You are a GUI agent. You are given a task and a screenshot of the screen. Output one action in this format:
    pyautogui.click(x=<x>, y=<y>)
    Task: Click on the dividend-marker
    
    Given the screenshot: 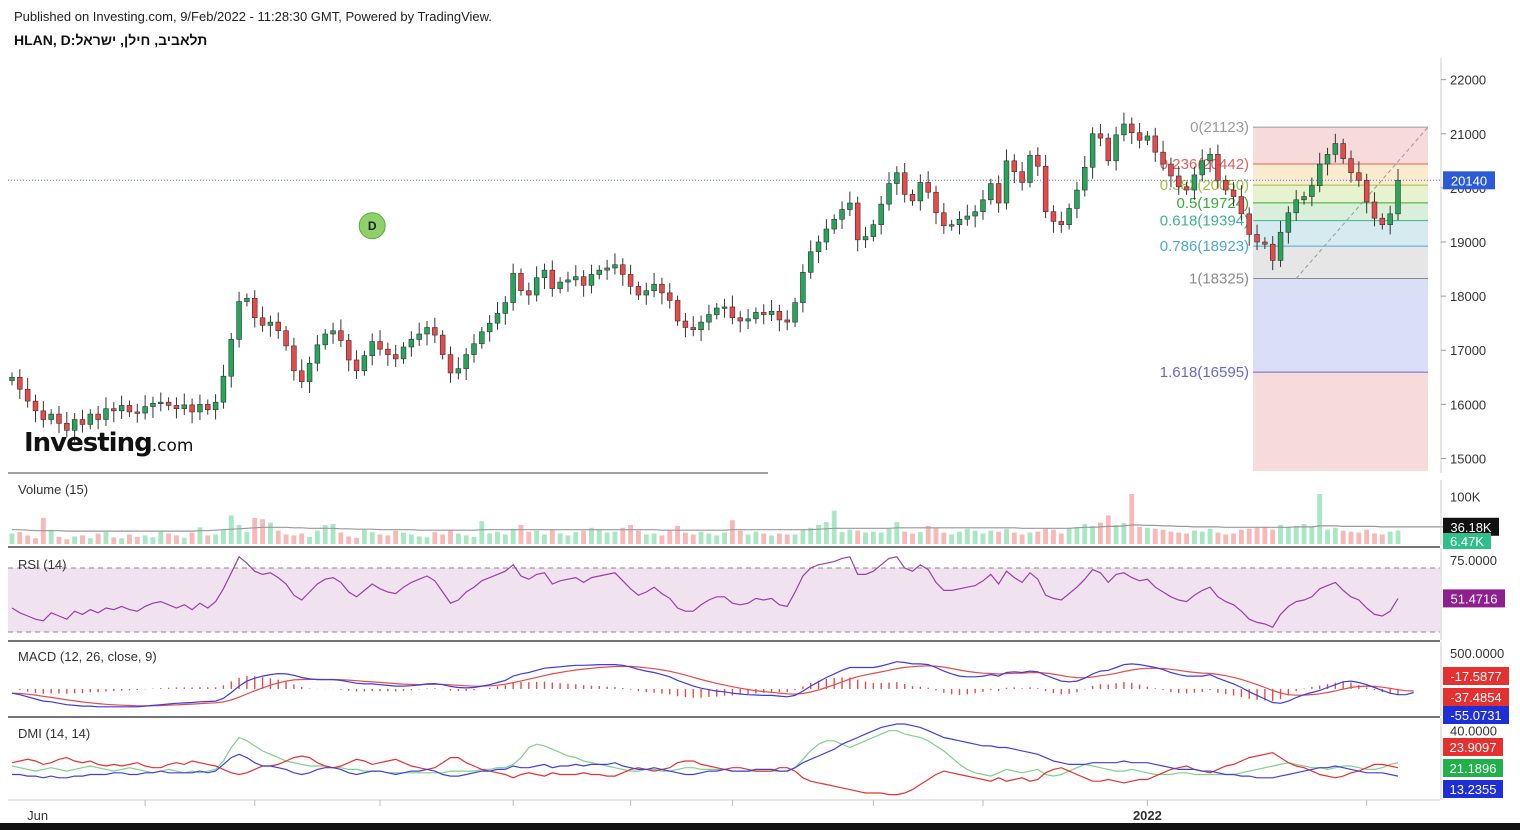 What is the action you would take?
    pyautogui.click(x=372, y=226)
    